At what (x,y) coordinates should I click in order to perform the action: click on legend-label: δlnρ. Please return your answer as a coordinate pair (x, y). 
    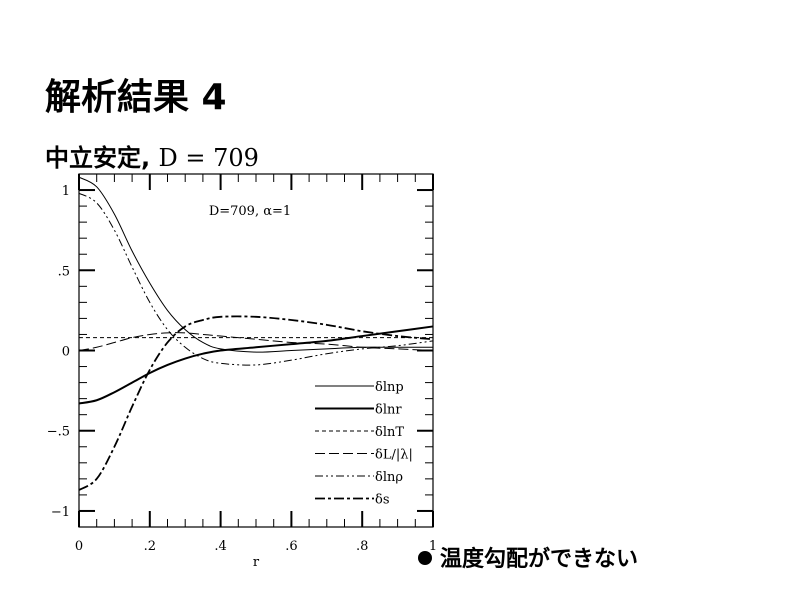
    Looking at the image, I should click on (389, 477).